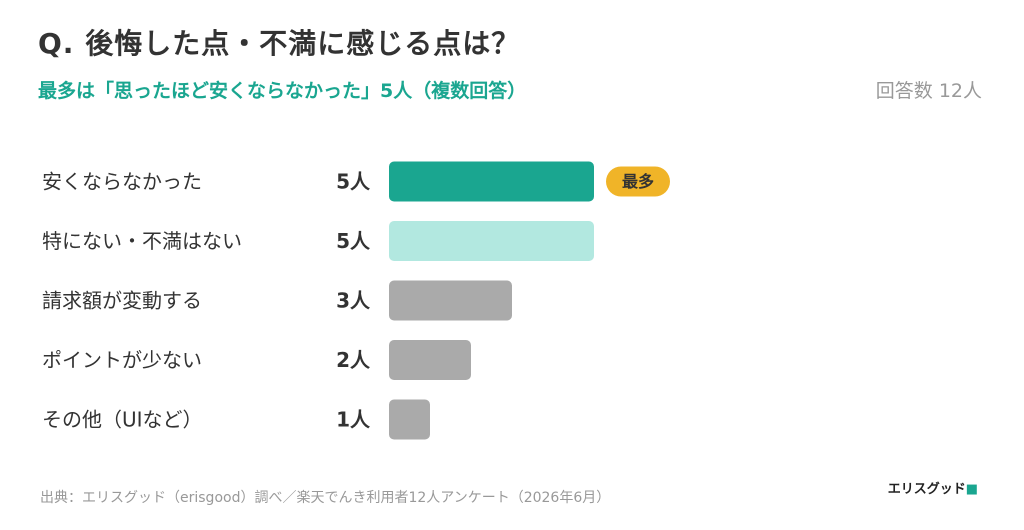  I want to click on value-label: 1人, so click(353, 420).